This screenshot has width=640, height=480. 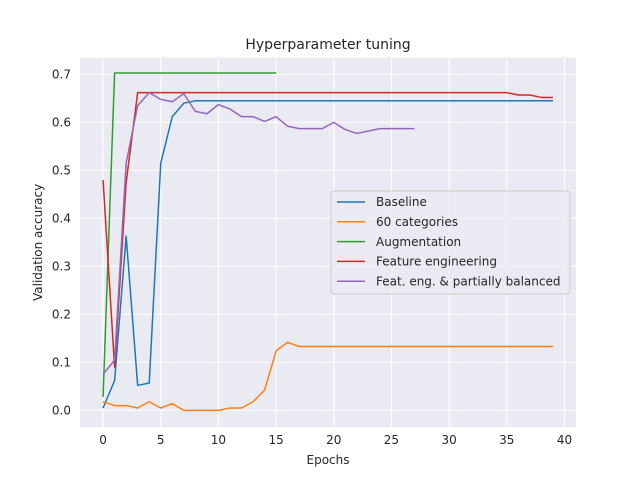 I want to click on y-tick-label: 0.7, so click(x=61, y=74).